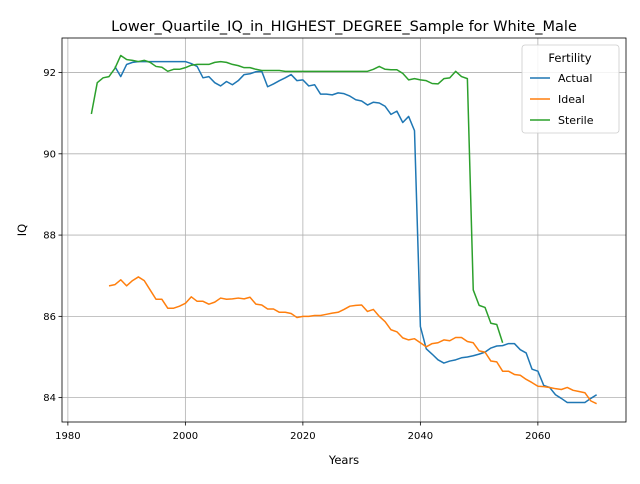 The height and width of the screenshot is (484, 640). Describe the element at coordinates (302, 436) in the screenshot. I see `x-tick-label: 2020` at that location.